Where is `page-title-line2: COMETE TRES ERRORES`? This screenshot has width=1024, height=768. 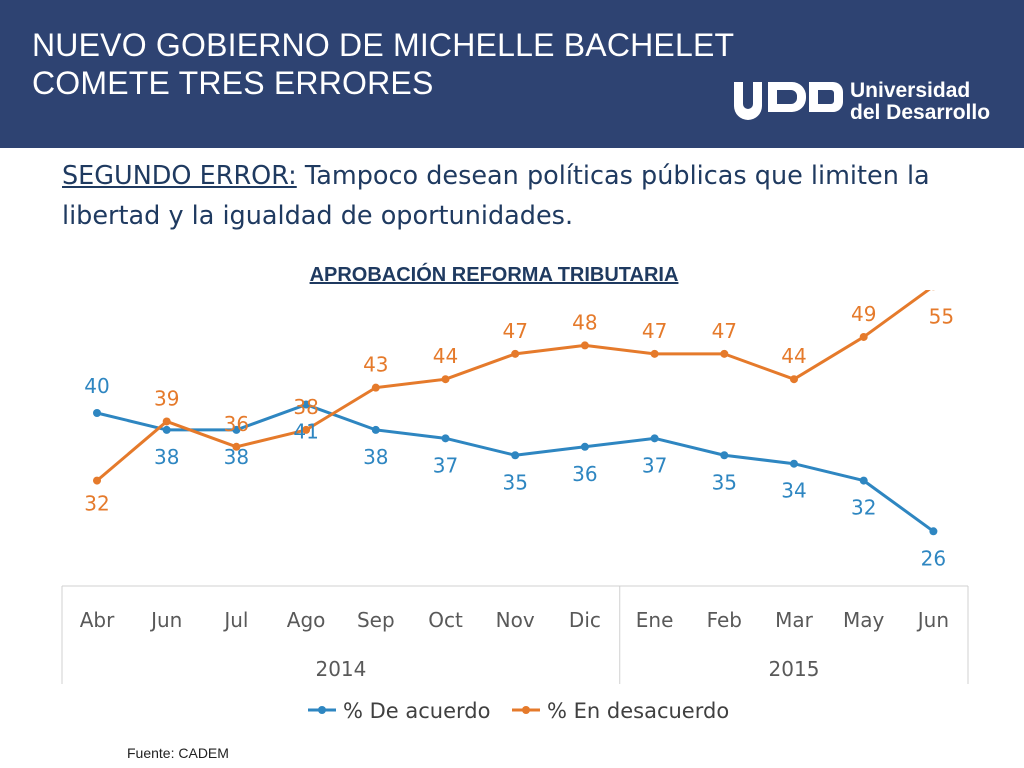 page-title-line2: COMETE TRES ERRORES is located at coordinates (233, 83).